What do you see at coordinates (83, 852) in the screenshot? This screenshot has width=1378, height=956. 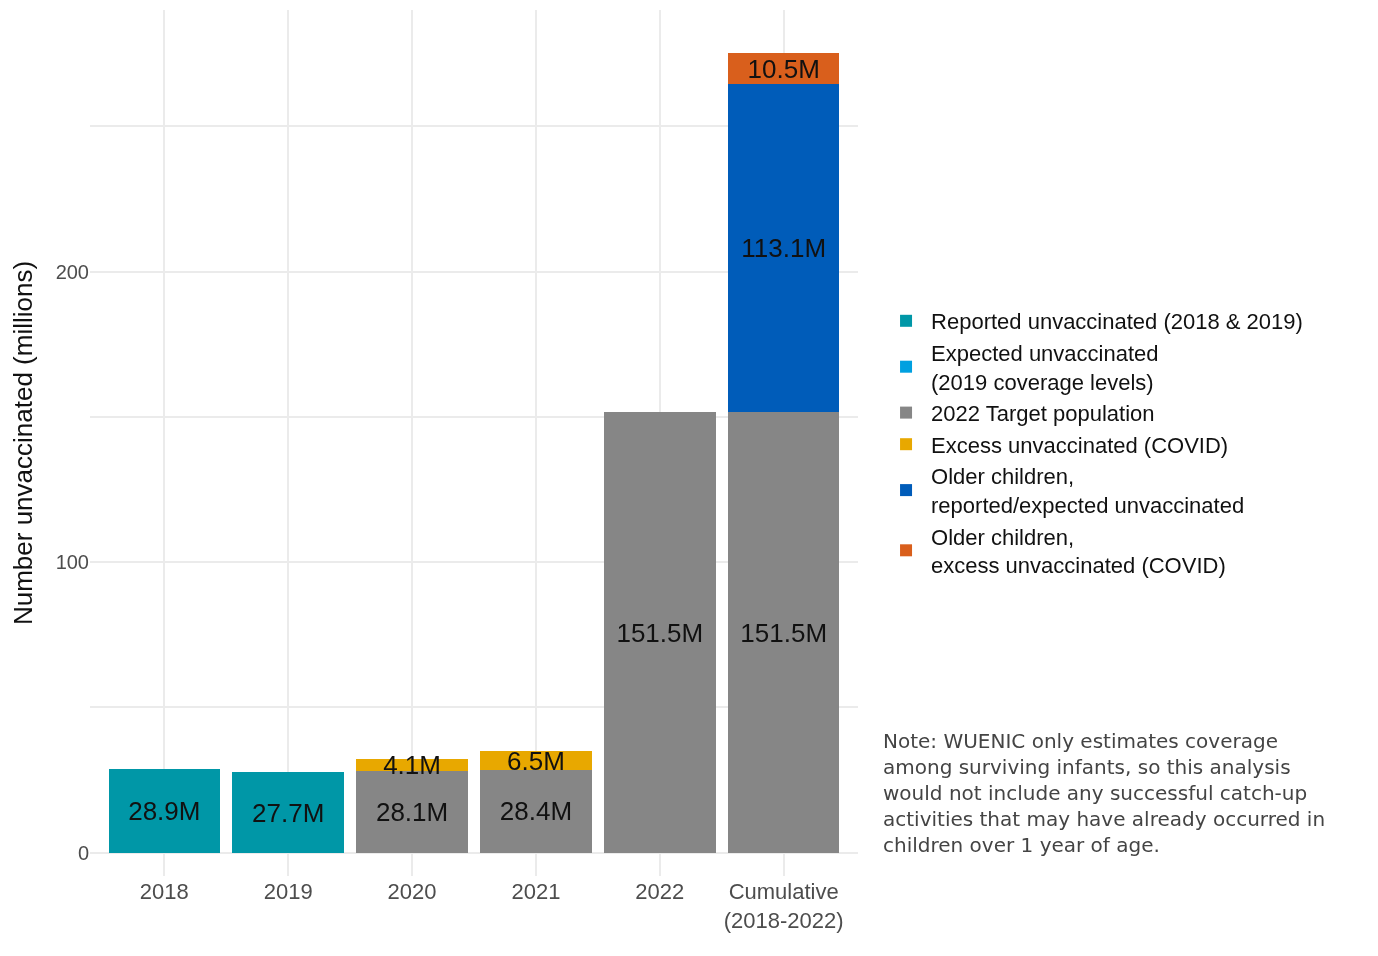 I see `y-tick-label: 0` at bounding box center [83, 852].